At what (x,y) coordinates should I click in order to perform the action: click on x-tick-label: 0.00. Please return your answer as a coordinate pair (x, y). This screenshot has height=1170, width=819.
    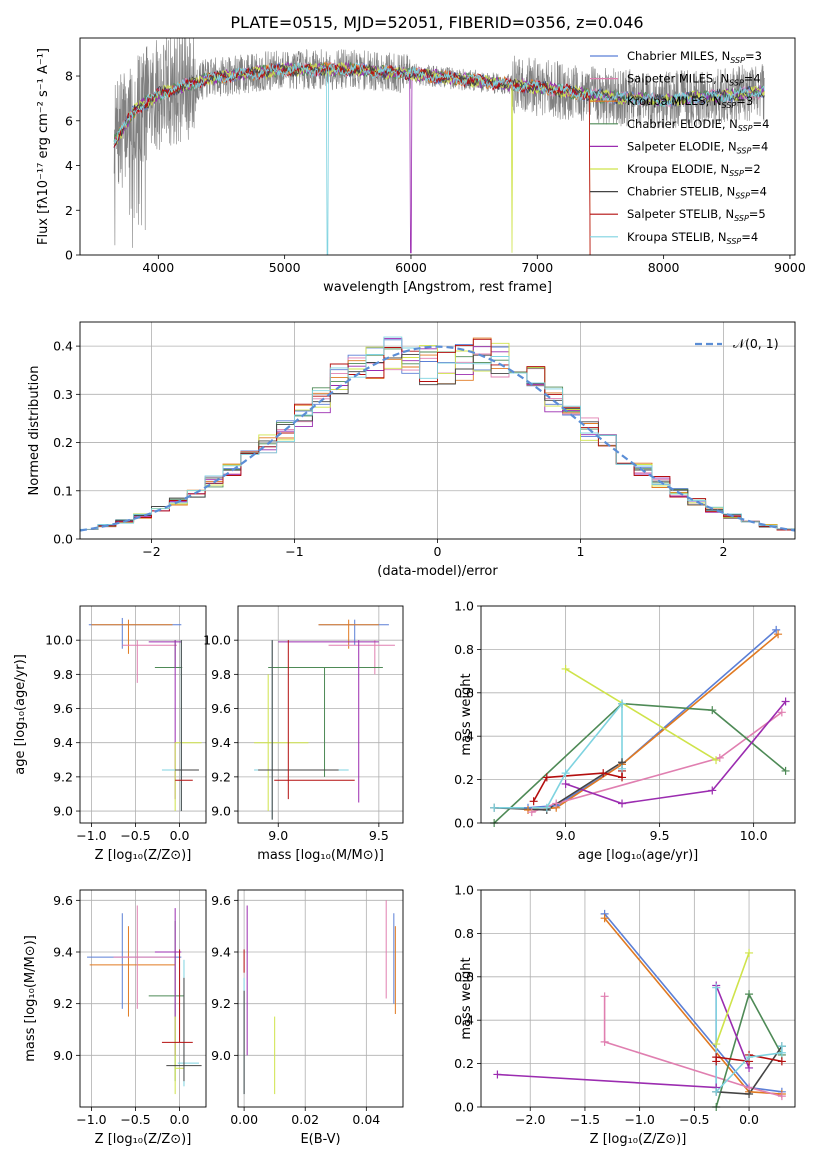
    Looking at the image, I should click on (244, 1119).